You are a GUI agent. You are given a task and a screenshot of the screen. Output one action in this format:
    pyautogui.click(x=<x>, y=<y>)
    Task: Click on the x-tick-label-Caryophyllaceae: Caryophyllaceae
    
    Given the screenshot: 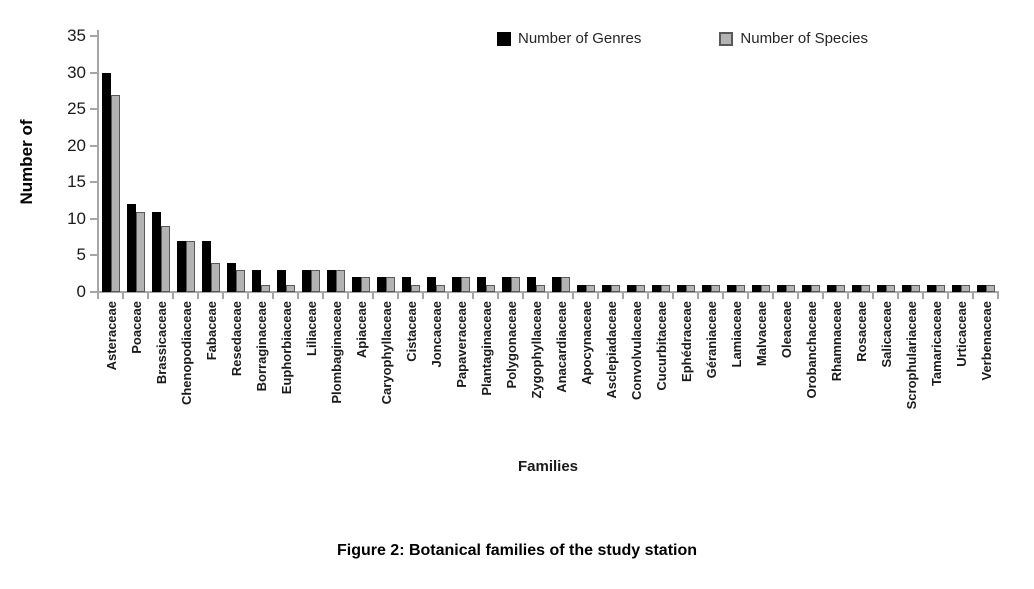 What is the action you would take?
    pyautogui.click(x=386, y=353)
    